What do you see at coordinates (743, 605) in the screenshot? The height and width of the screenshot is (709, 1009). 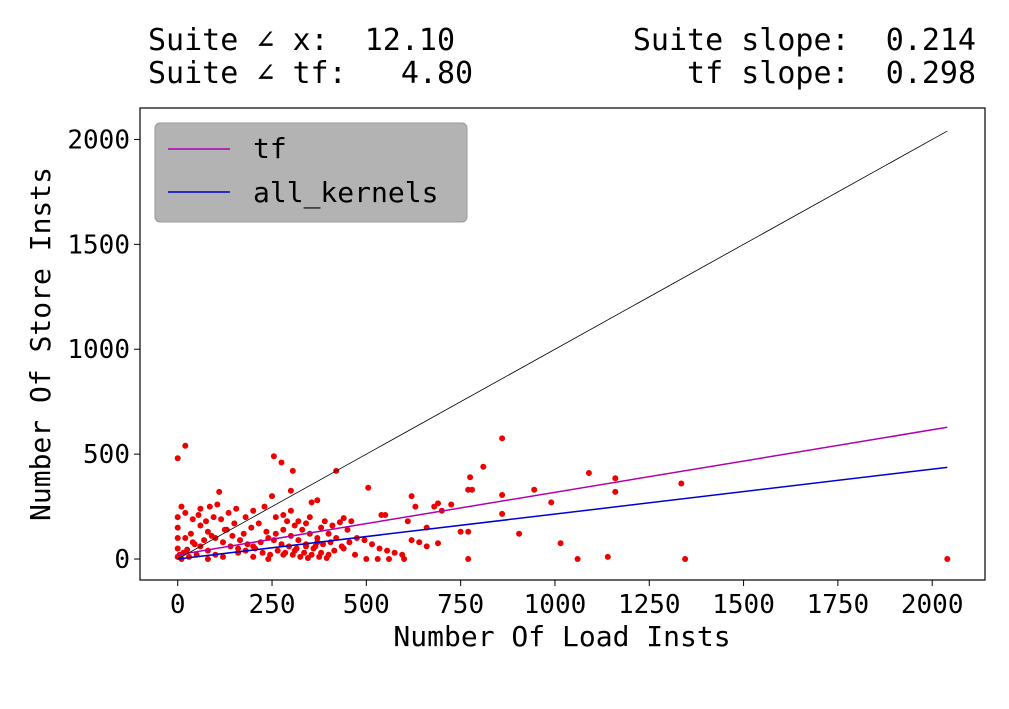 I see `x-tick-label: 1500` at bounding box center [743, 605].